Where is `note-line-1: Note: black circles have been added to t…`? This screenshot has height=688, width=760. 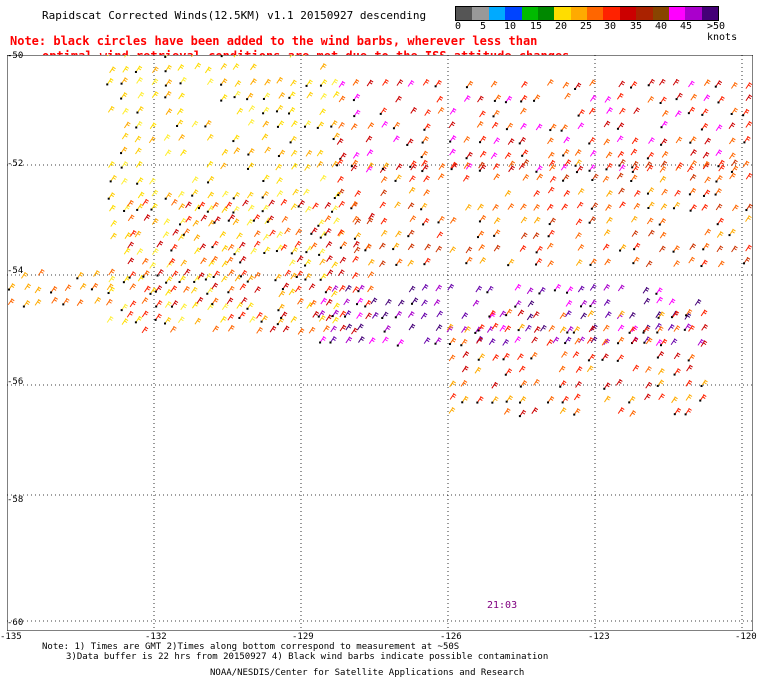 note-line-1: Note: black circles have been added to t… is located at coordinates (274, 41).